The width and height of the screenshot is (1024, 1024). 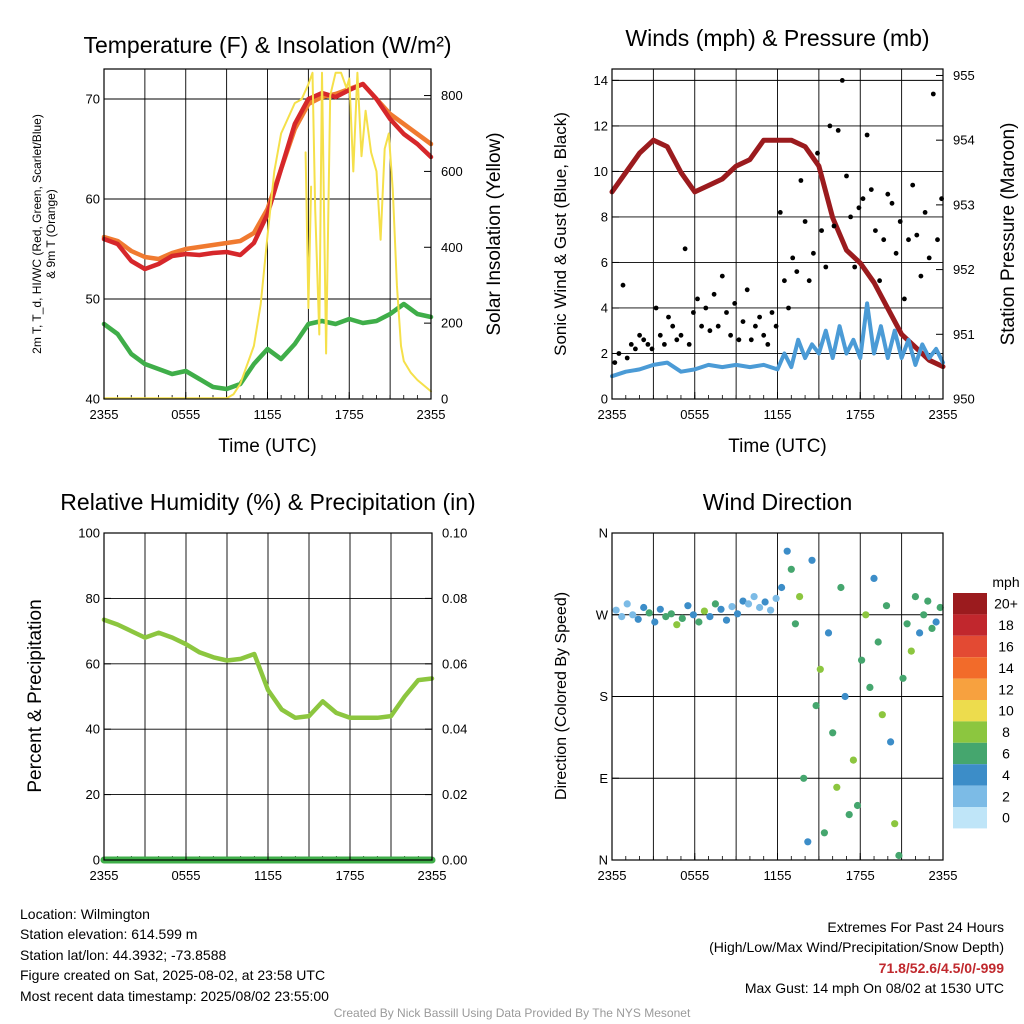 I want to click on y2-tick-label: 400, so click(x=452, y=247).